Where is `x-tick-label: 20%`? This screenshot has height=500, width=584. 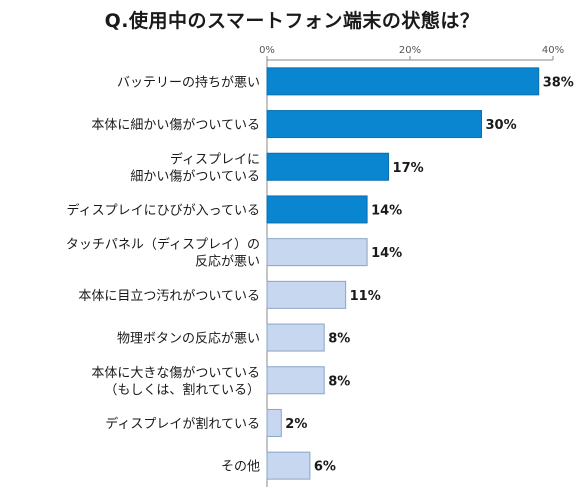 x-tick-label: 20% is located at coordinates (410, 50).